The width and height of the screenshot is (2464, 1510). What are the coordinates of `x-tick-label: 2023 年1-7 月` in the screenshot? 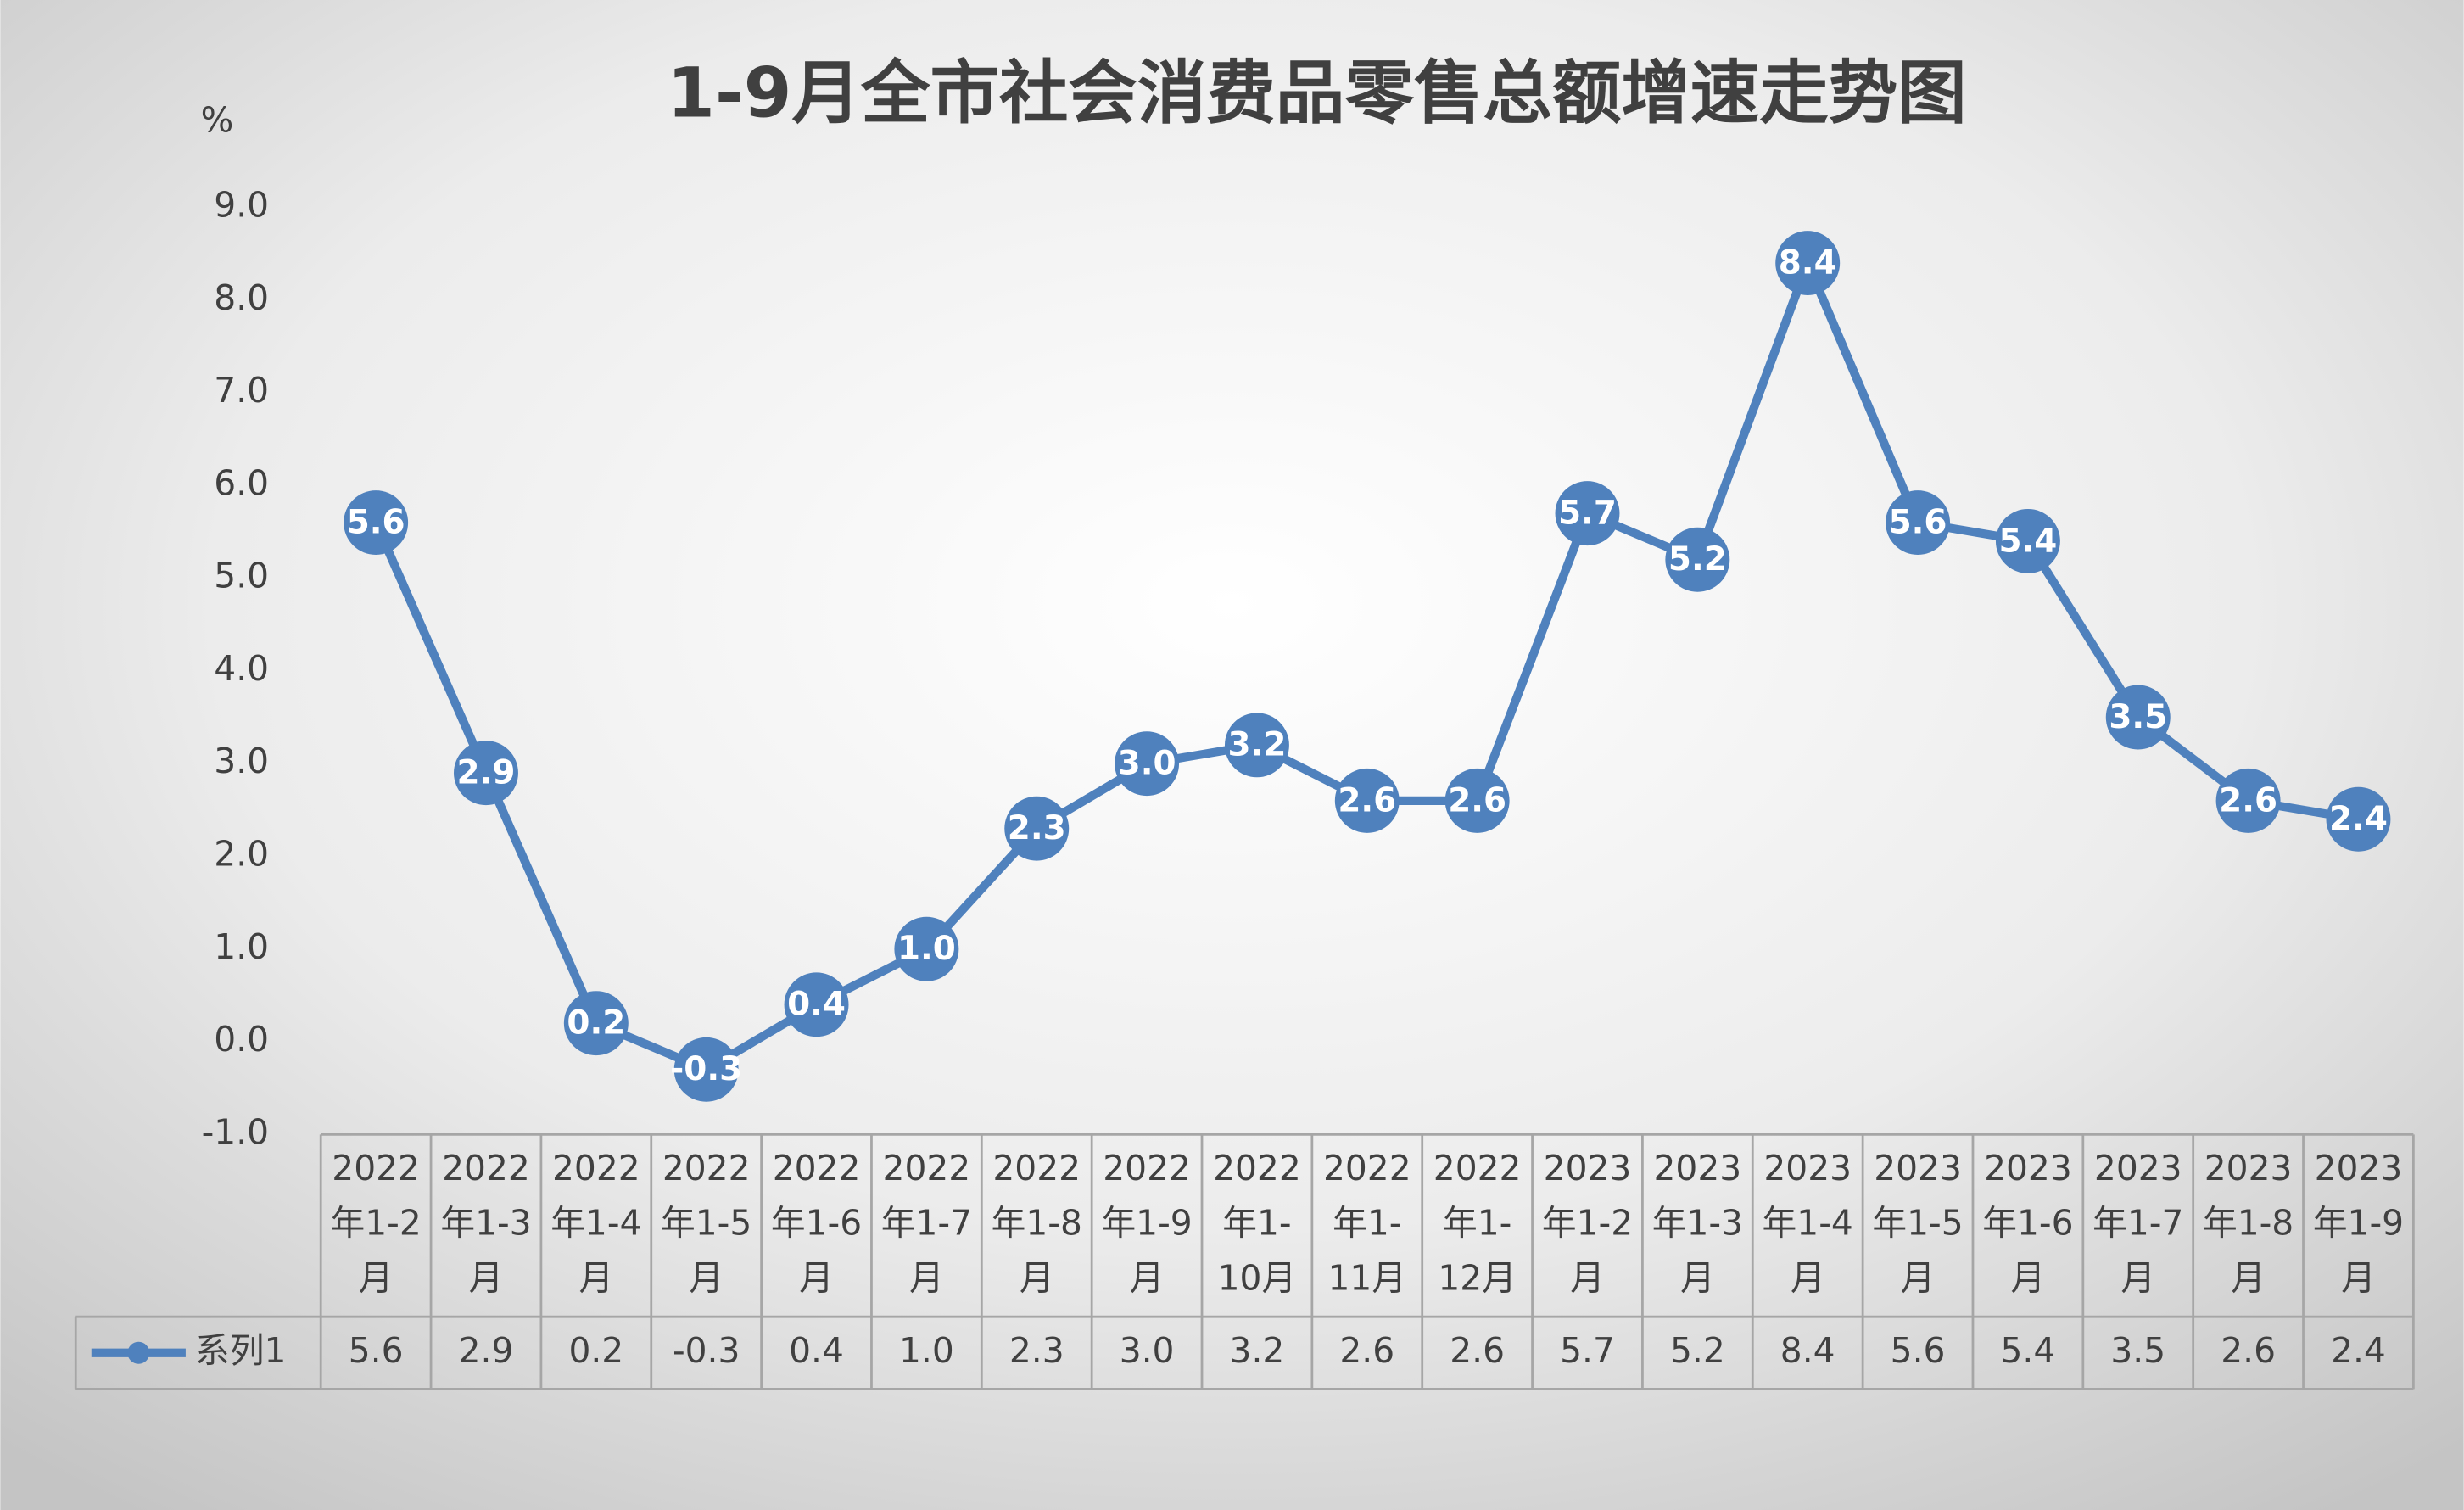 It's located at (2137, 1223).